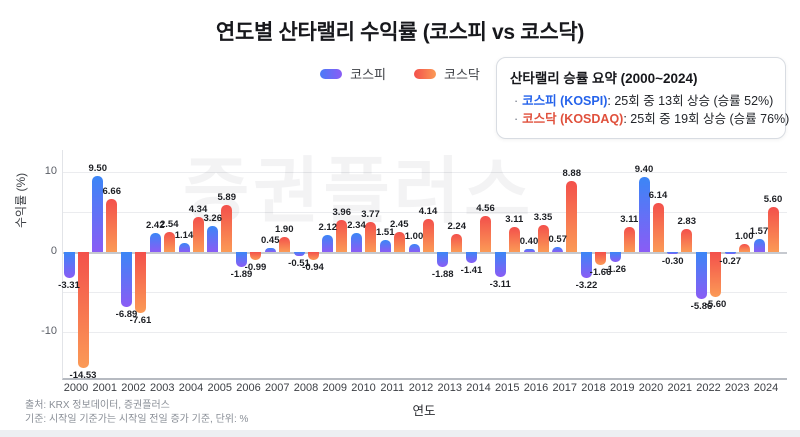 Image resolution: width=800 pixels, height=437 pixels. I want to click on summary-item-kosdaq: · 코스닥 (KOSDAQ): 25회 중 19회 상승 (승률 76%), so click(649, 119).